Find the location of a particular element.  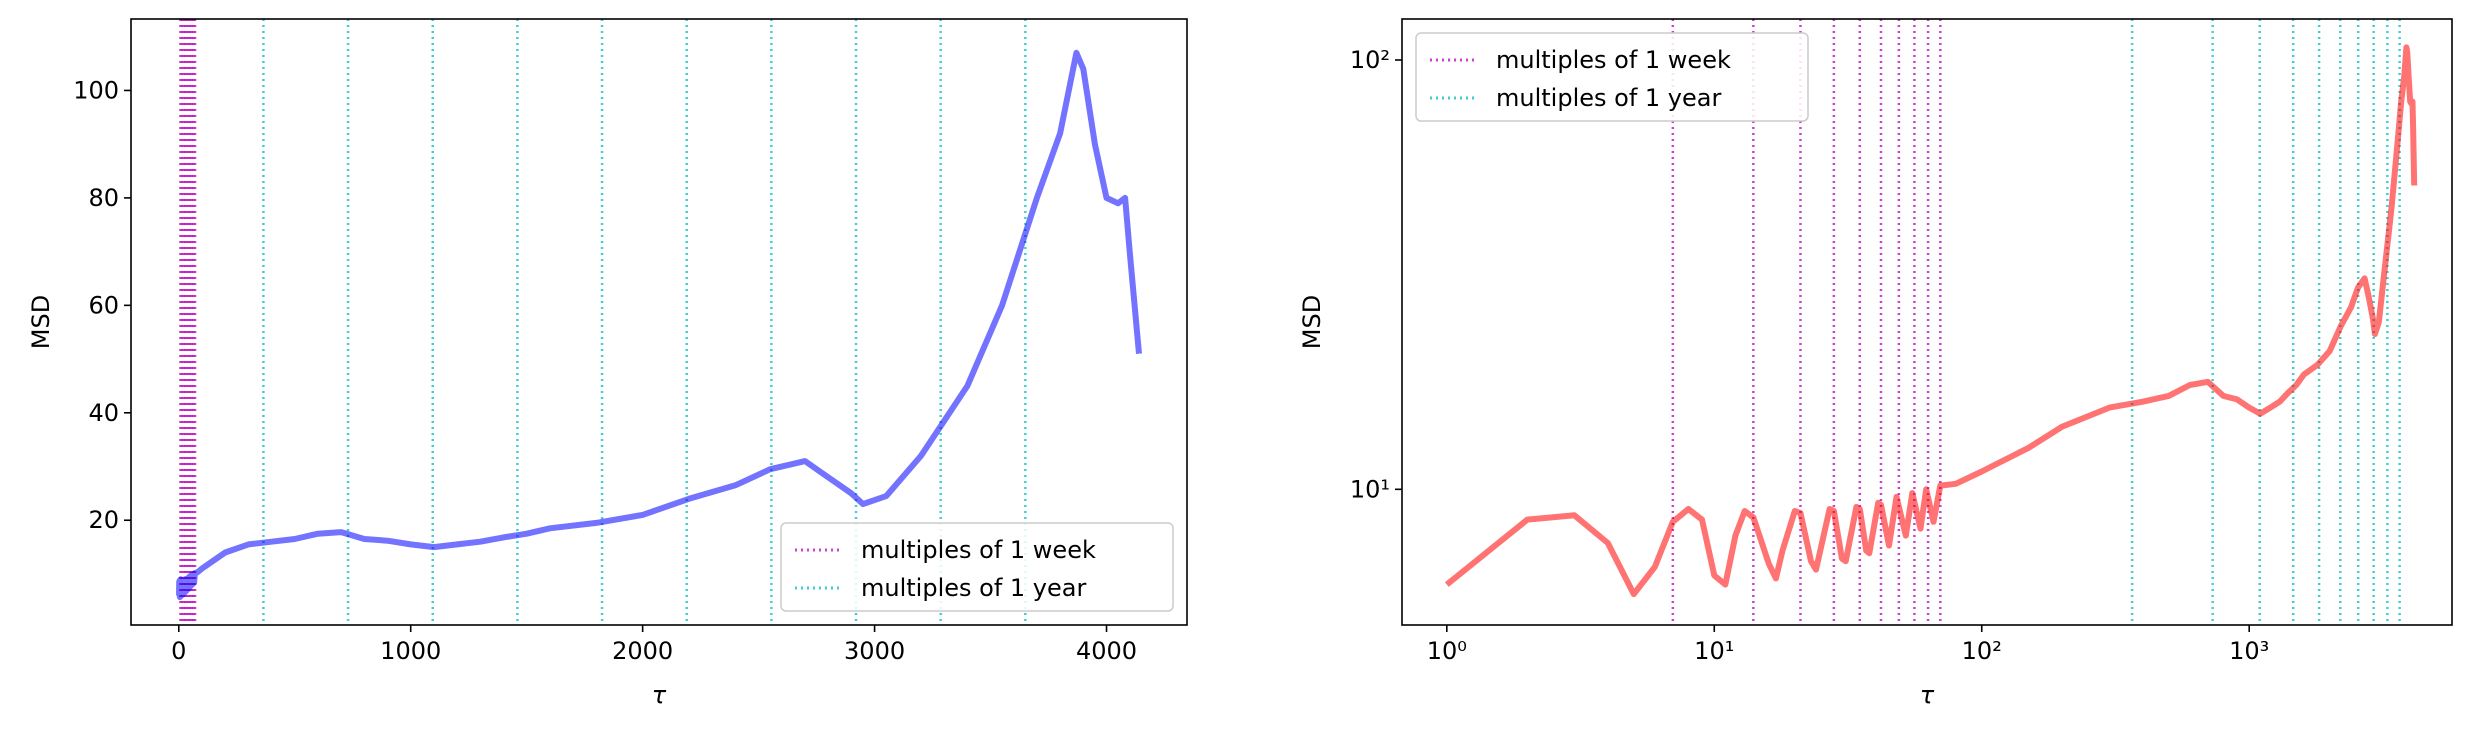

y-tick-label: 80 is located at coordinates (103, 198).